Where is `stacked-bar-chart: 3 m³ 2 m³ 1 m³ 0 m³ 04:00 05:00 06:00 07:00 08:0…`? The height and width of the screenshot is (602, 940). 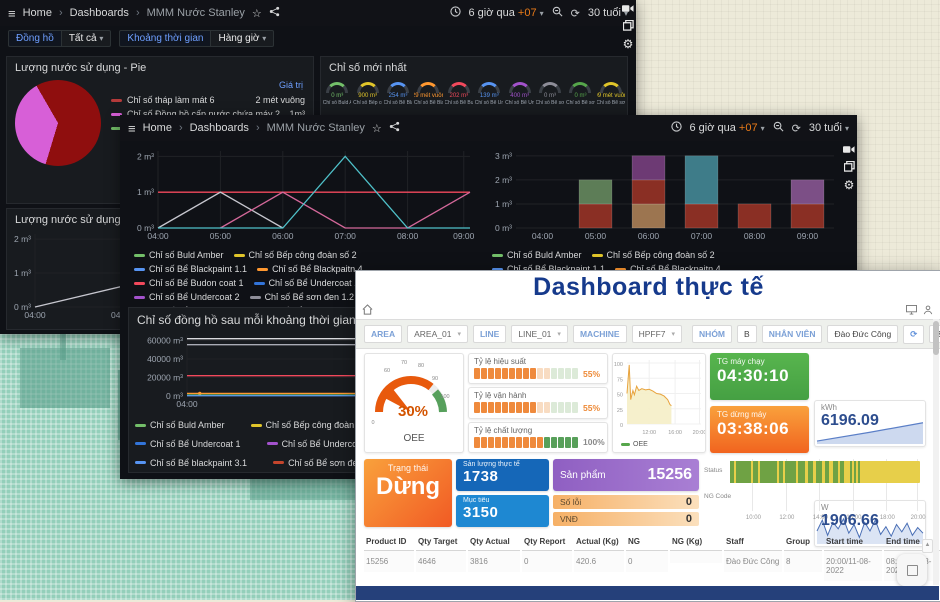 stacked-bar-chart: 3 m³ 2 m³ 1 m³ 0 m³ 04:00 05:00 06:00 07:00 08:0… is located at coordinates (664, 193).